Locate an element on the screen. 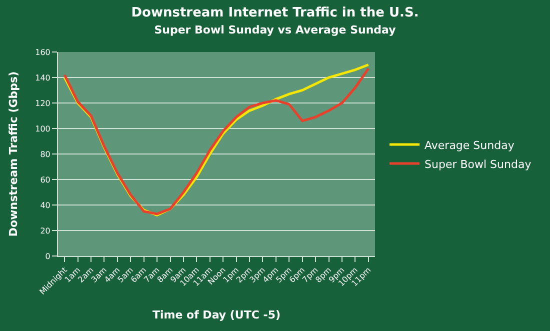  y-tick-label: 40 is located at coordinates (45, 205).